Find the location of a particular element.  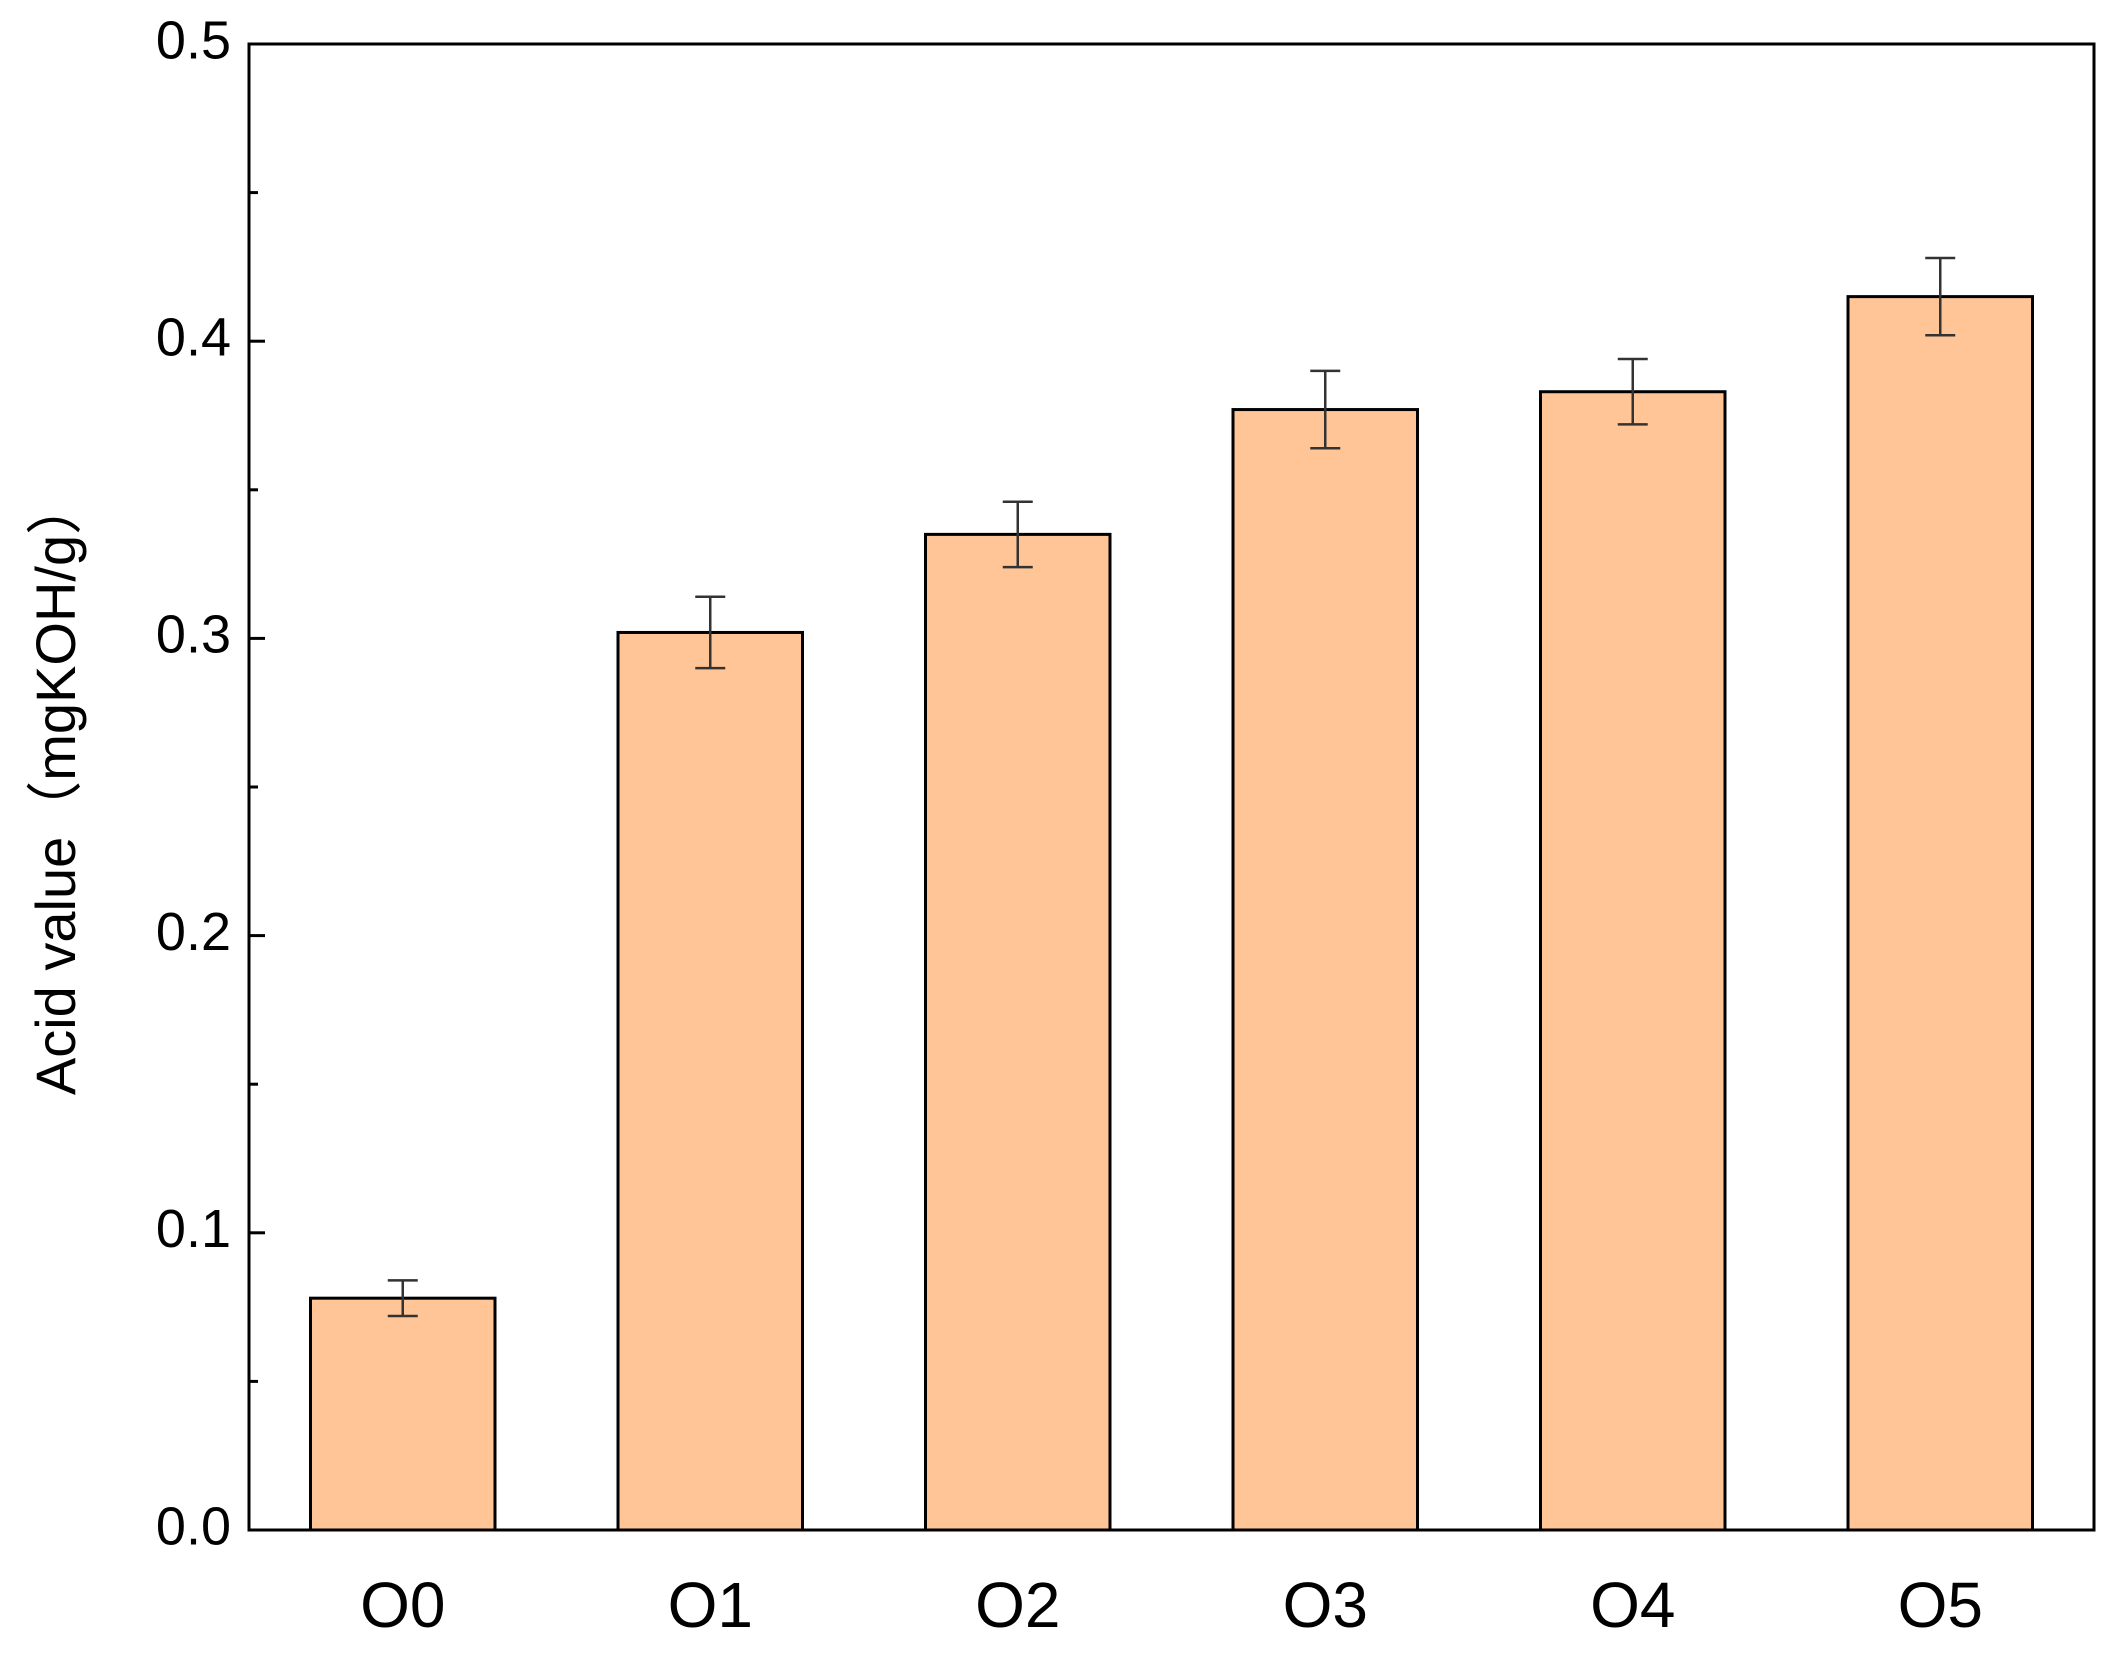

y-tick-label: 0.4 is located at coordinates (193, 337).